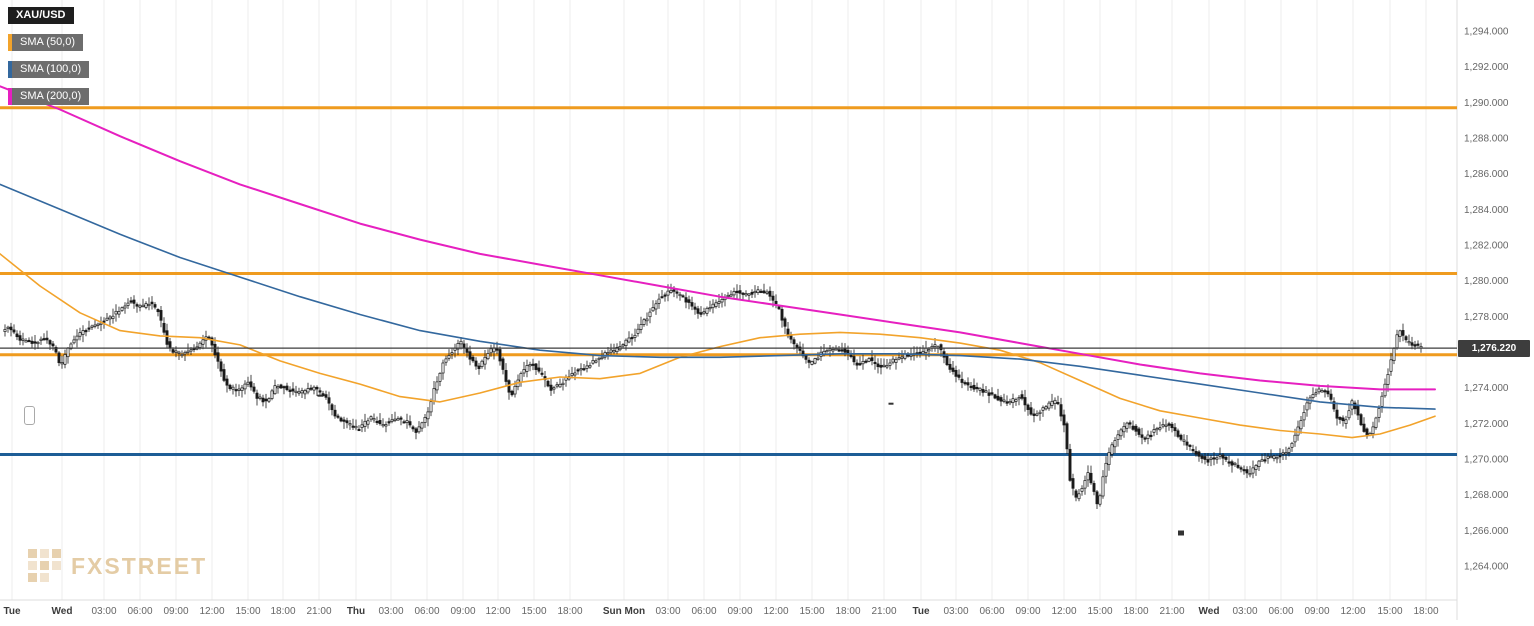 The height and width of the screenshot is (626, 1534). I want to click on svg-text: 1,294.000, so click(1486, 32).